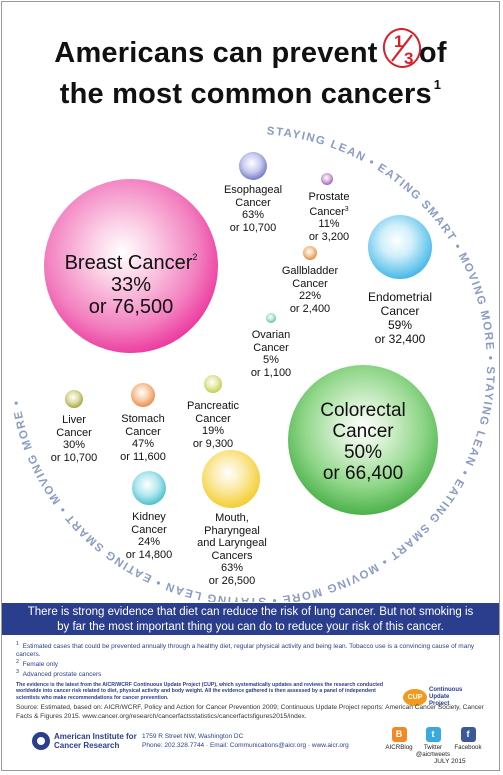  Describe the element at coordinates (253, 190) in the screenshot. I see `esophageal-name: Esophageal` at that location.